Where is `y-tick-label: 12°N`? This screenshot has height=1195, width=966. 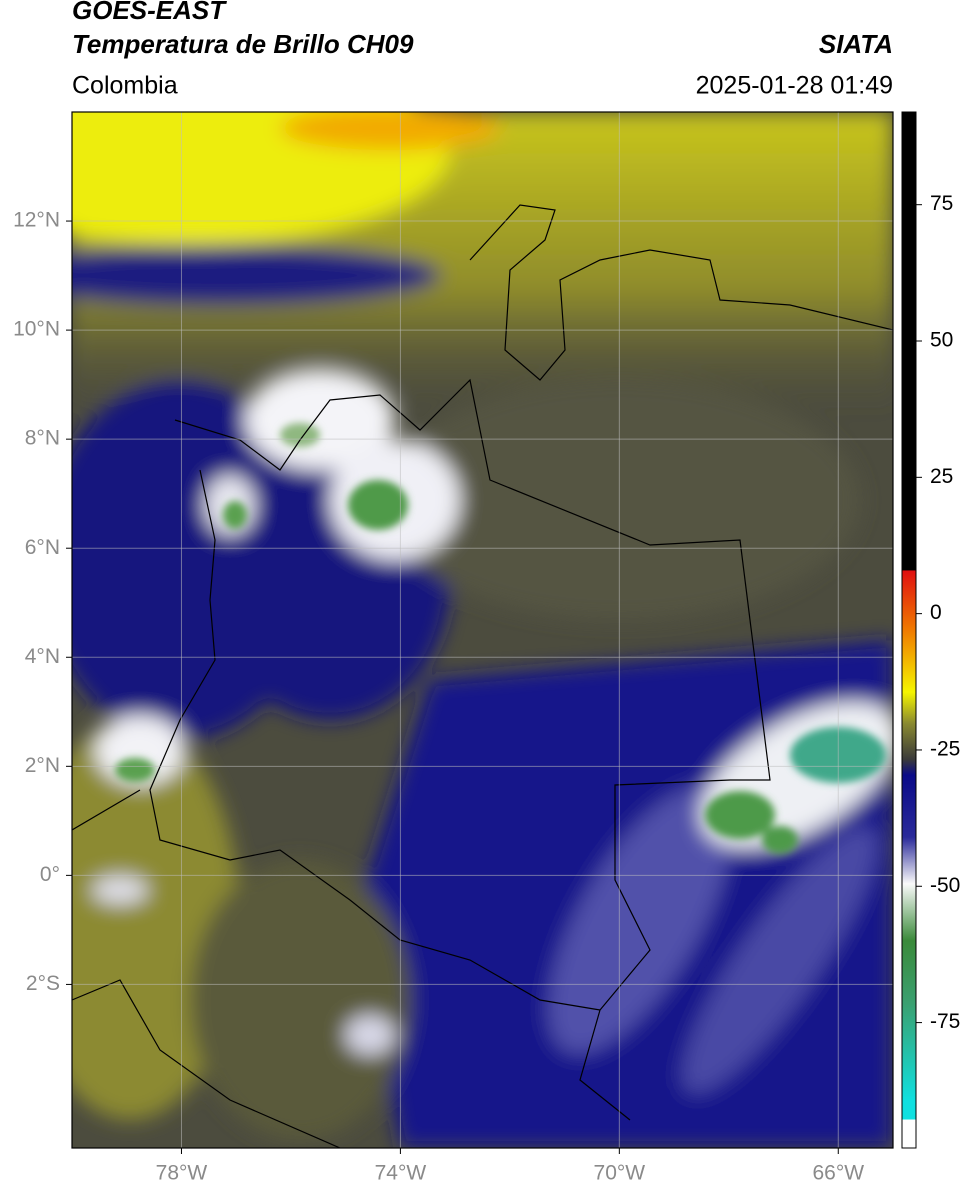
y-tick-label: 12°N is located at coordinates (36, 220).